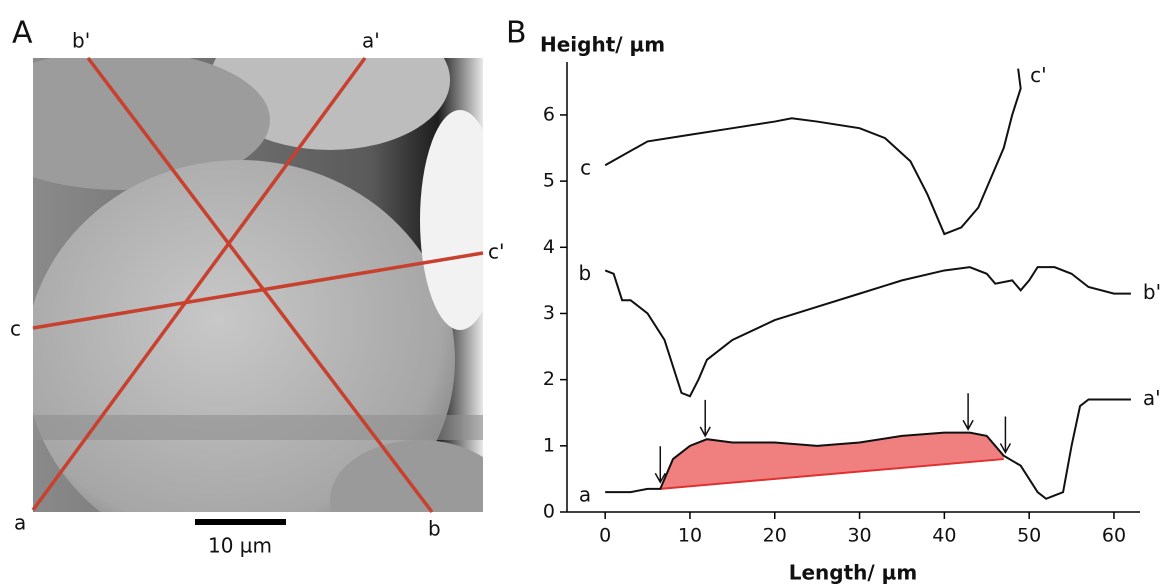  I want to click on x-axis-title: Length/ µm, so click(853, 573).